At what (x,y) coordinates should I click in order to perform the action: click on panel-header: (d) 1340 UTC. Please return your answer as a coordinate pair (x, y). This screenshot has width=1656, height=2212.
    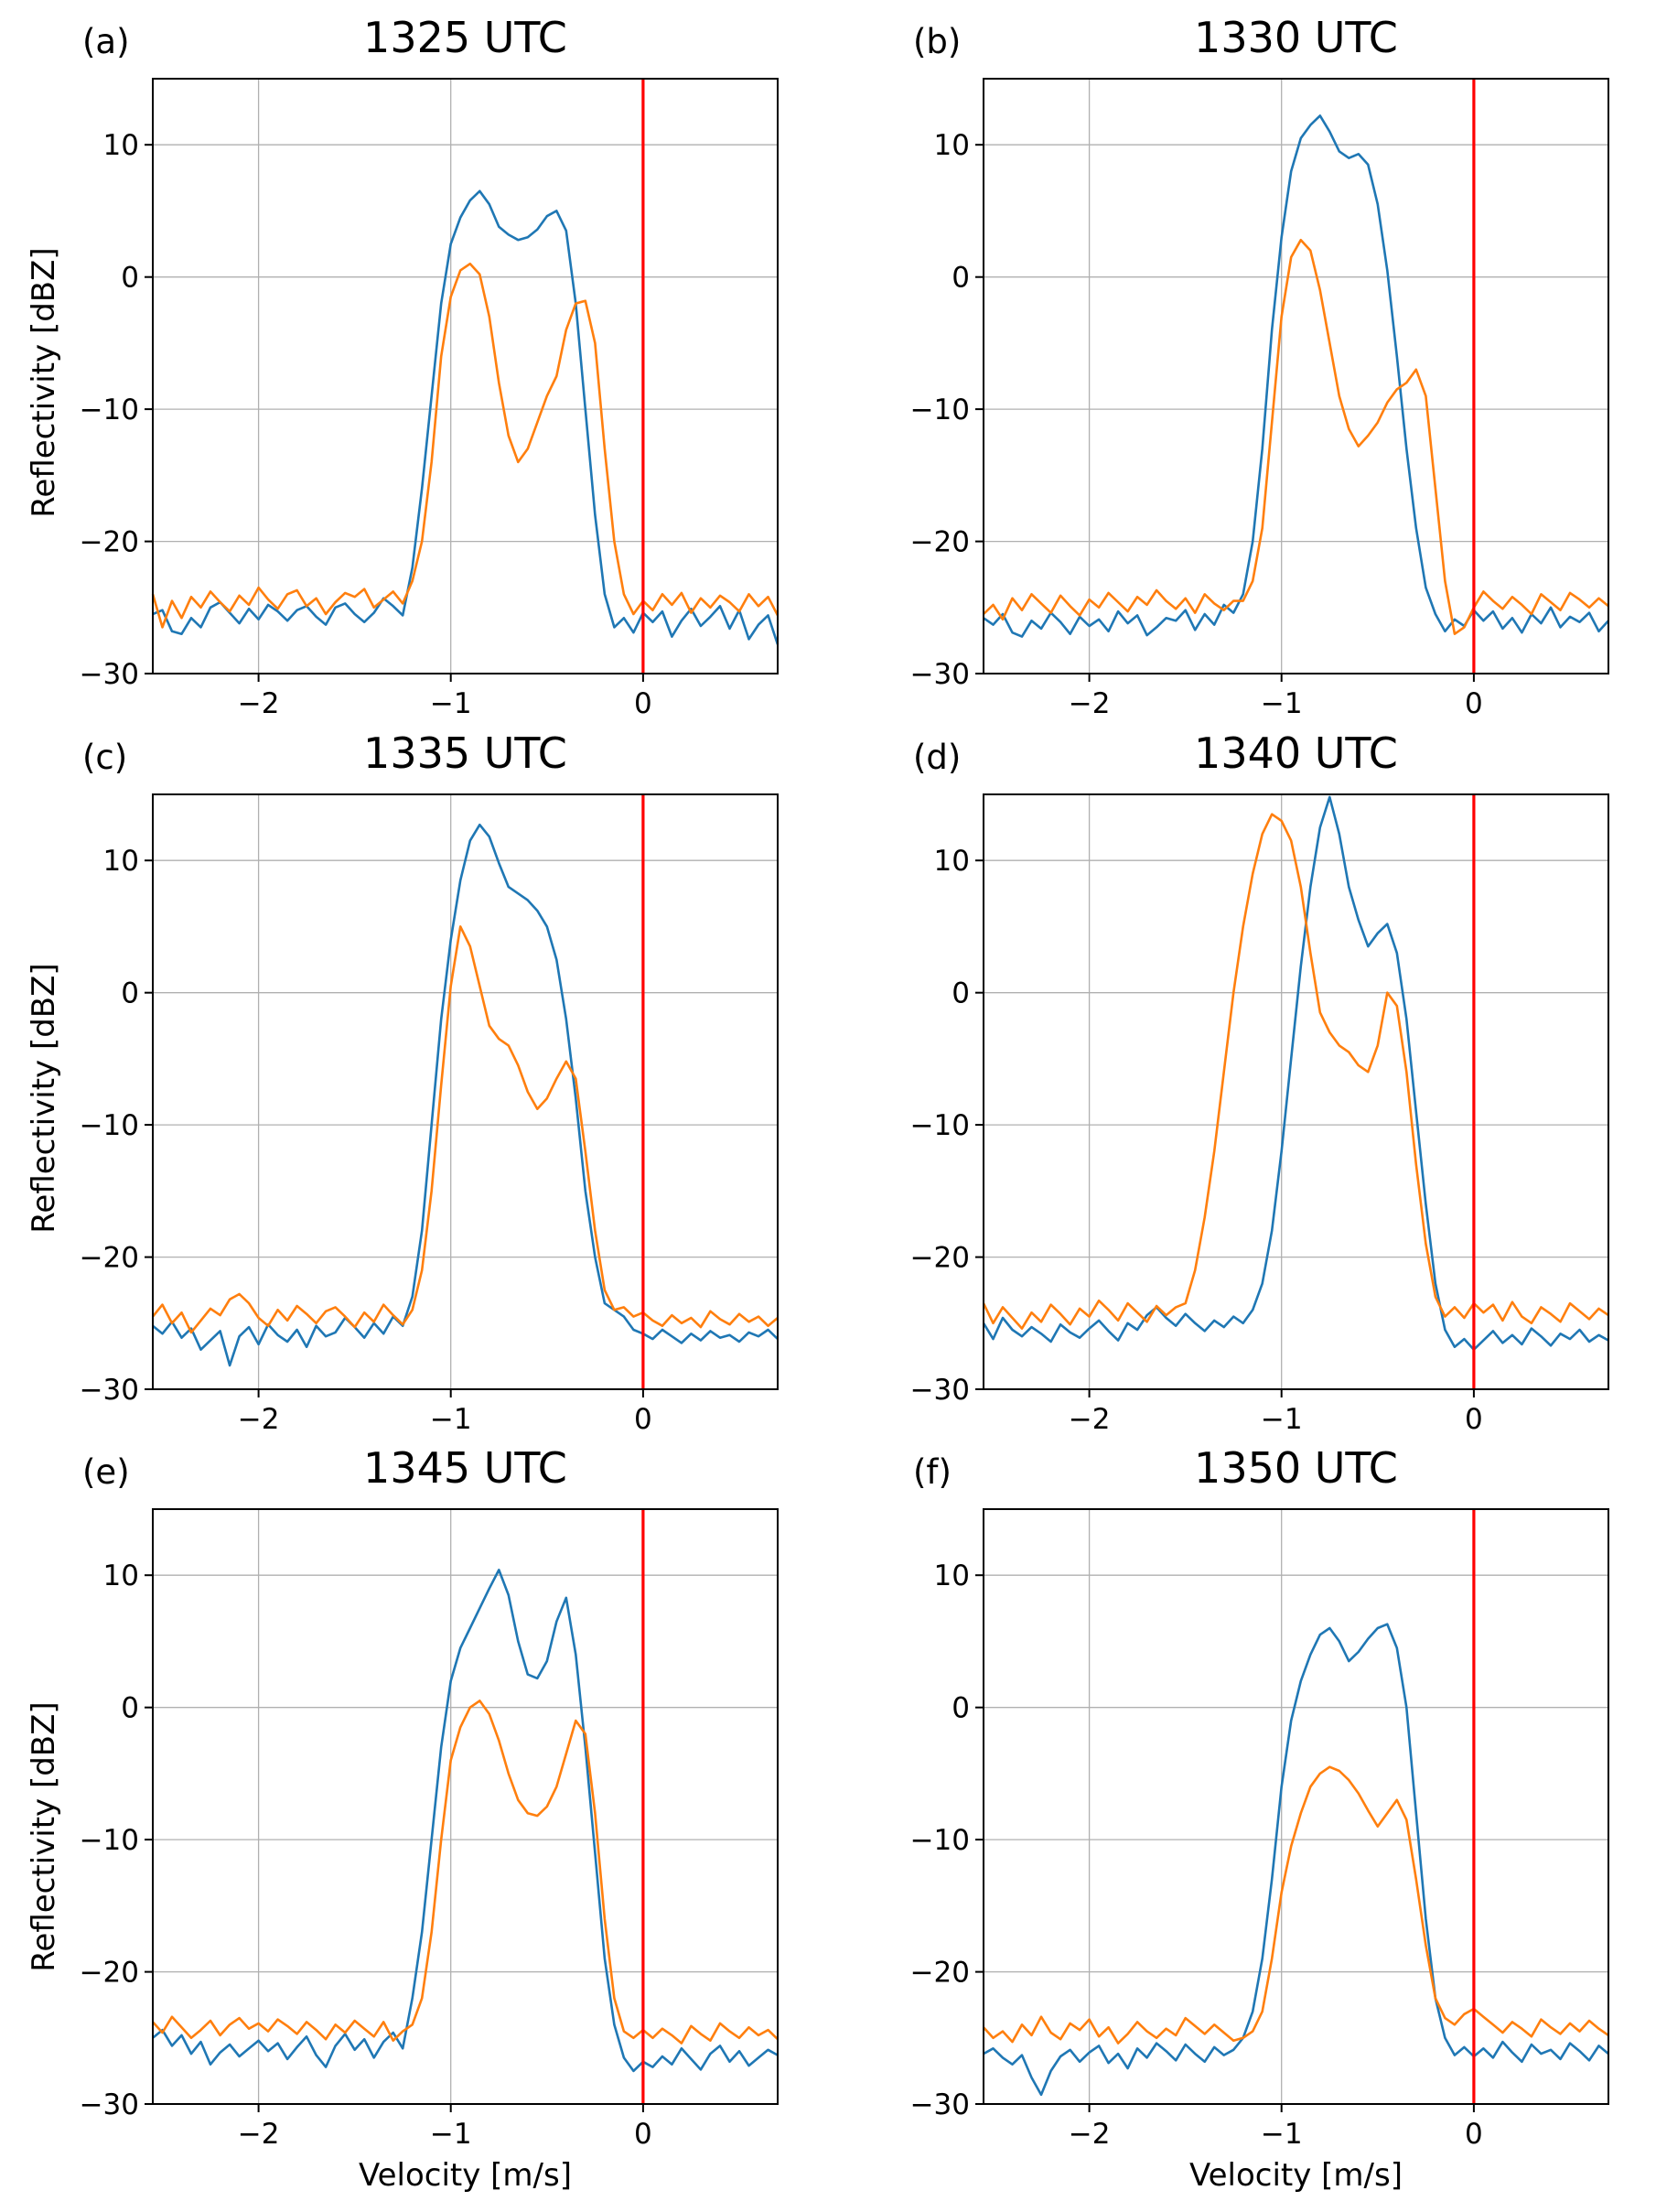
    Looking at the image, I should click on (1258, 756).